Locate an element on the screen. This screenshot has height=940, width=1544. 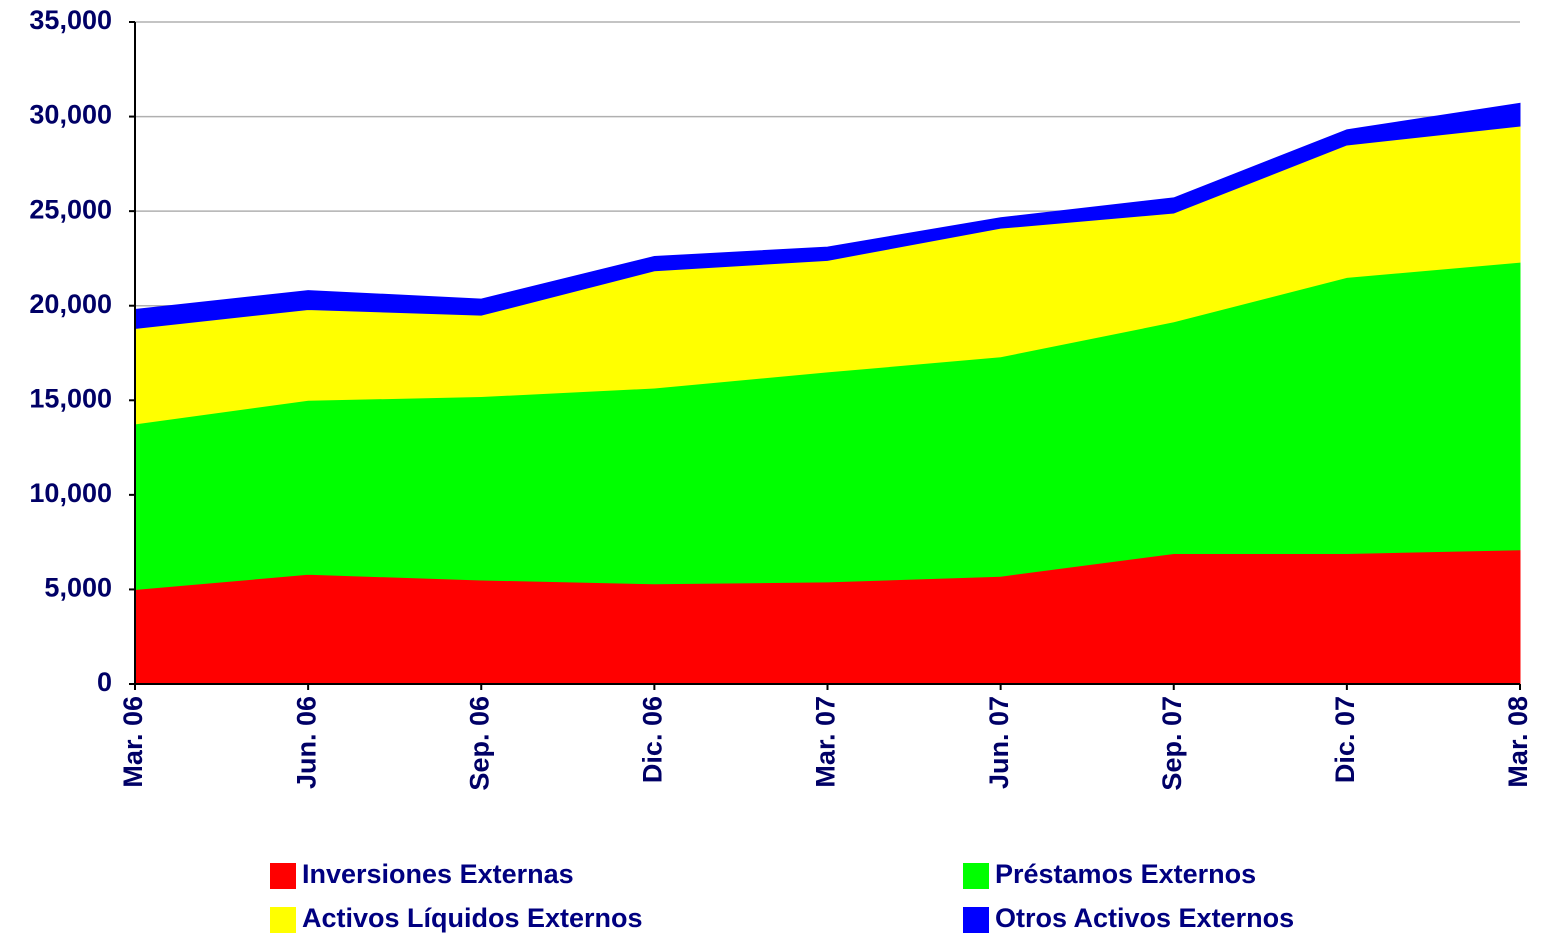
y-tick-label: 0 is located at coordinates (104, 682).